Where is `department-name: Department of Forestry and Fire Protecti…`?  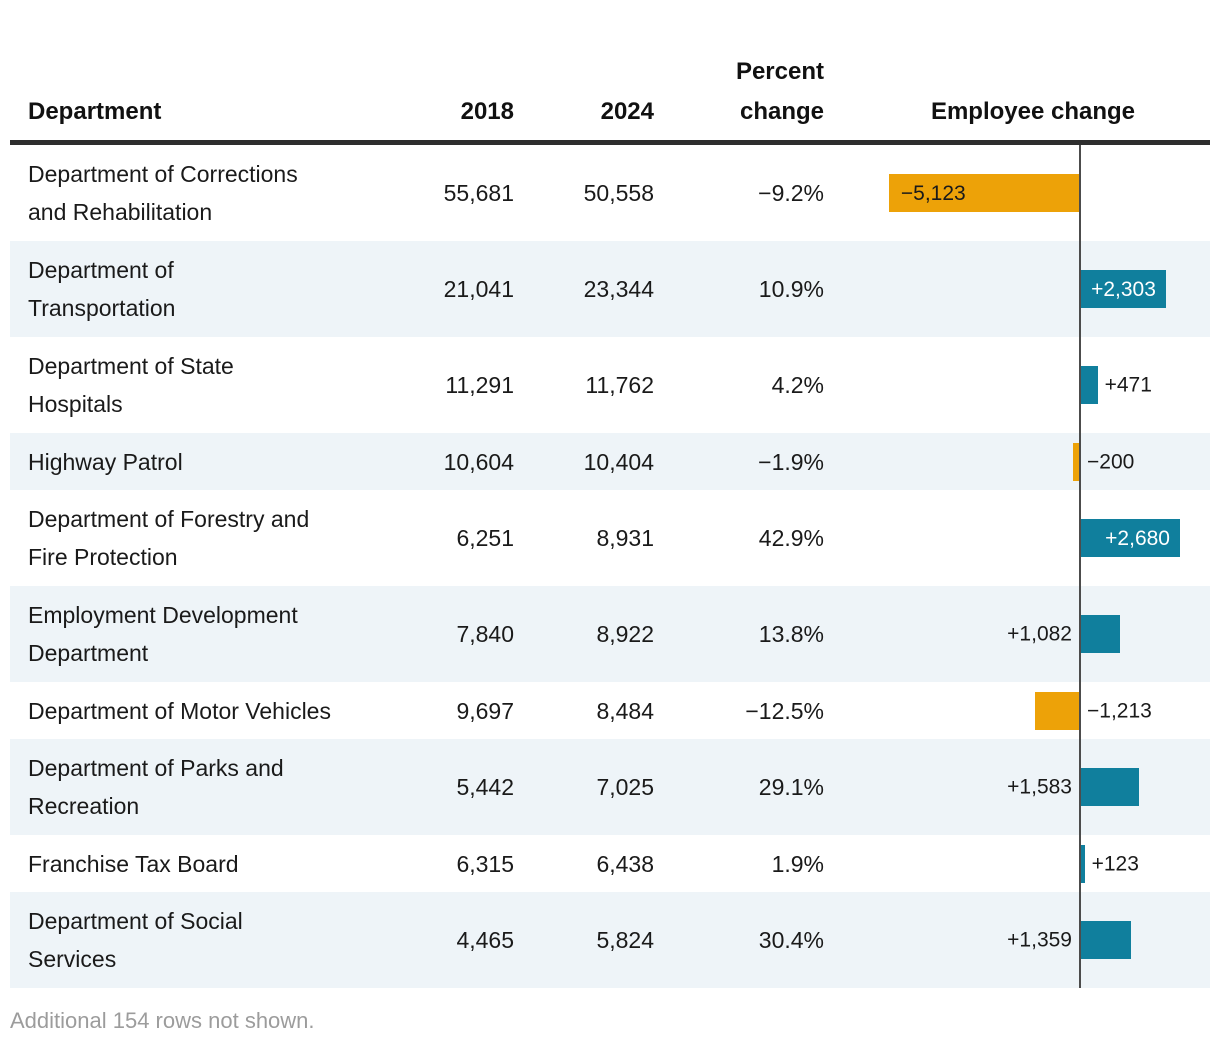
department-name: Department of Forestry and Fire Protecti… is located at coordinates (169, 538).